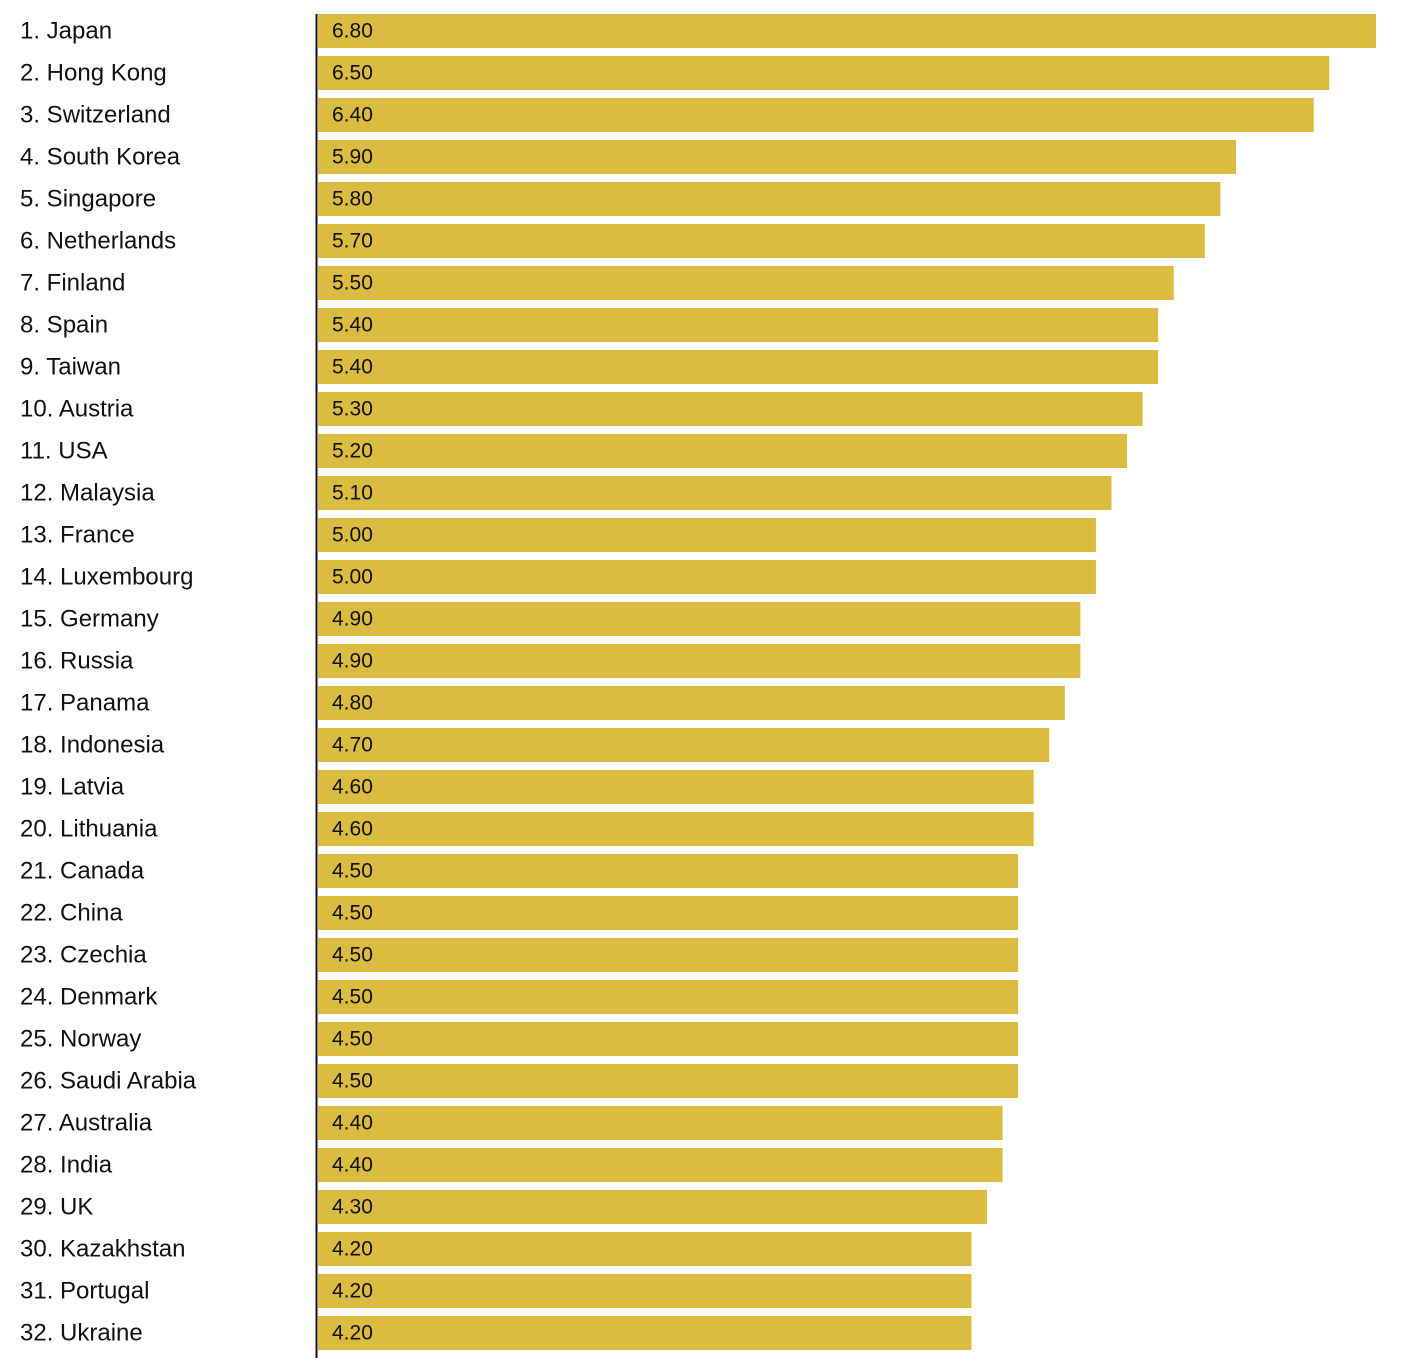  What do you see at coordinates (87, 492) in the screenshot?
I see `category-label: 12. Malaysia` at bounding box center [87, 492].